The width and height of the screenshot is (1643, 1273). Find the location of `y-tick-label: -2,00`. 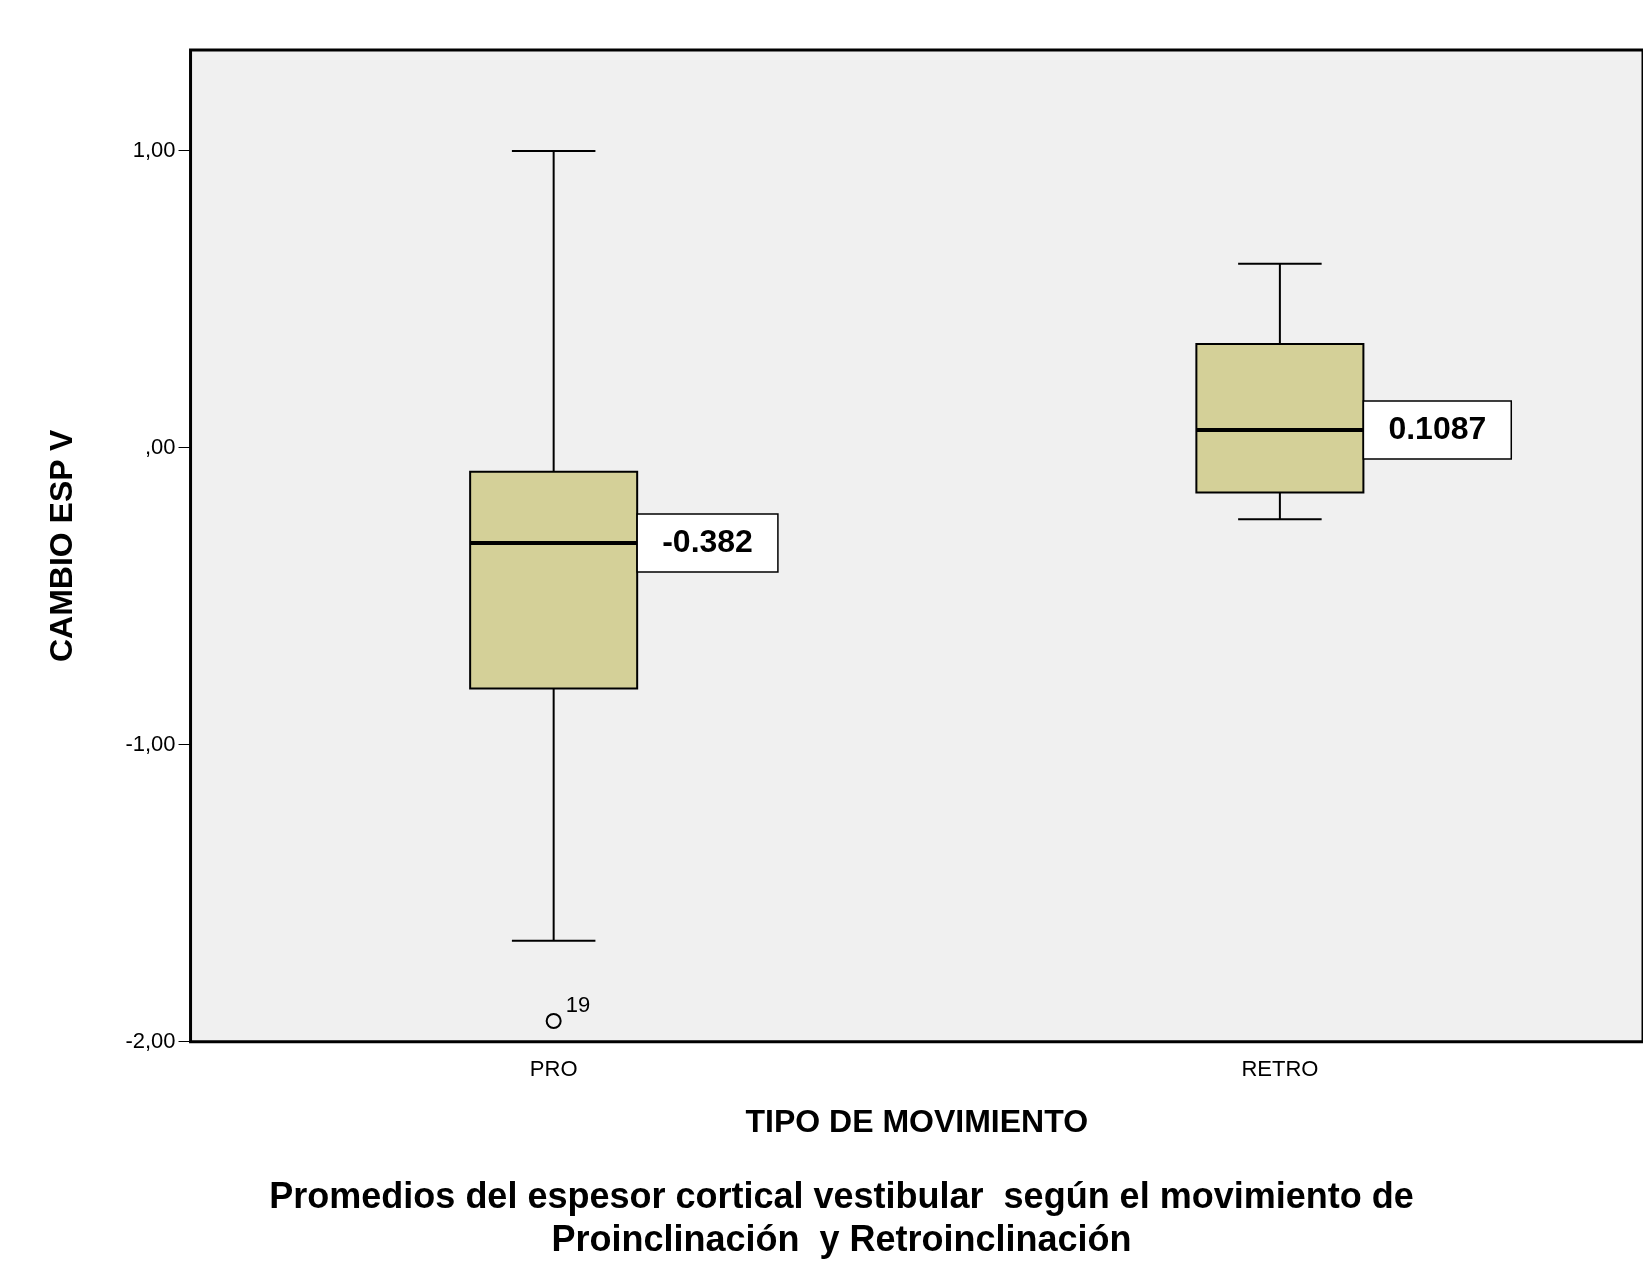

y-tick-label: -2,00 is located at coordinates (150, 1040).